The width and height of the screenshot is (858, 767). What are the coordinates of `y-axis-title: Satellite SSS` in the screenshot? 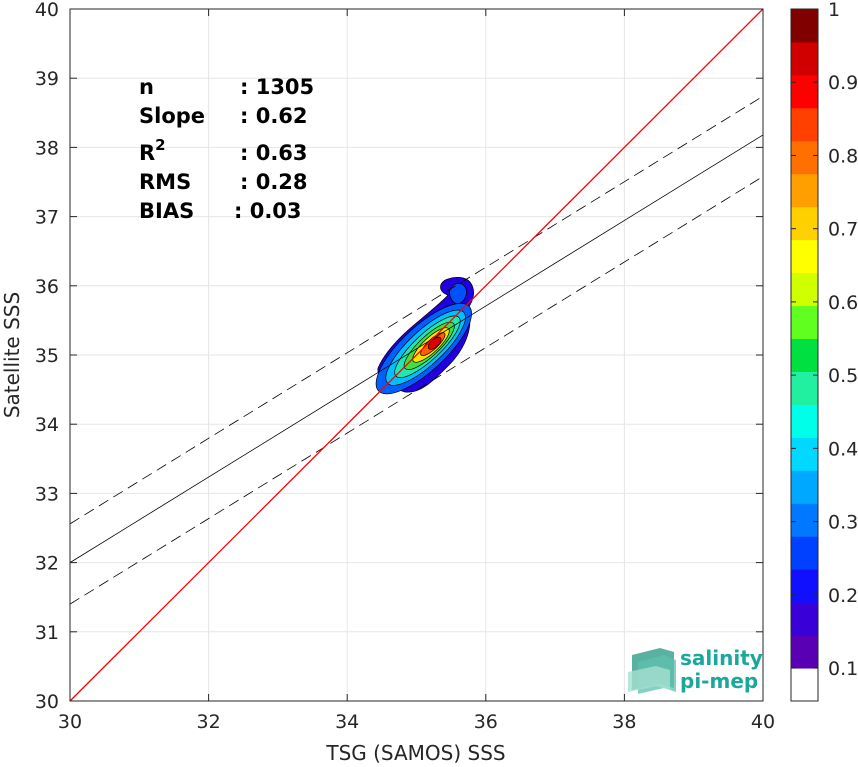 It's located at (12, 355).